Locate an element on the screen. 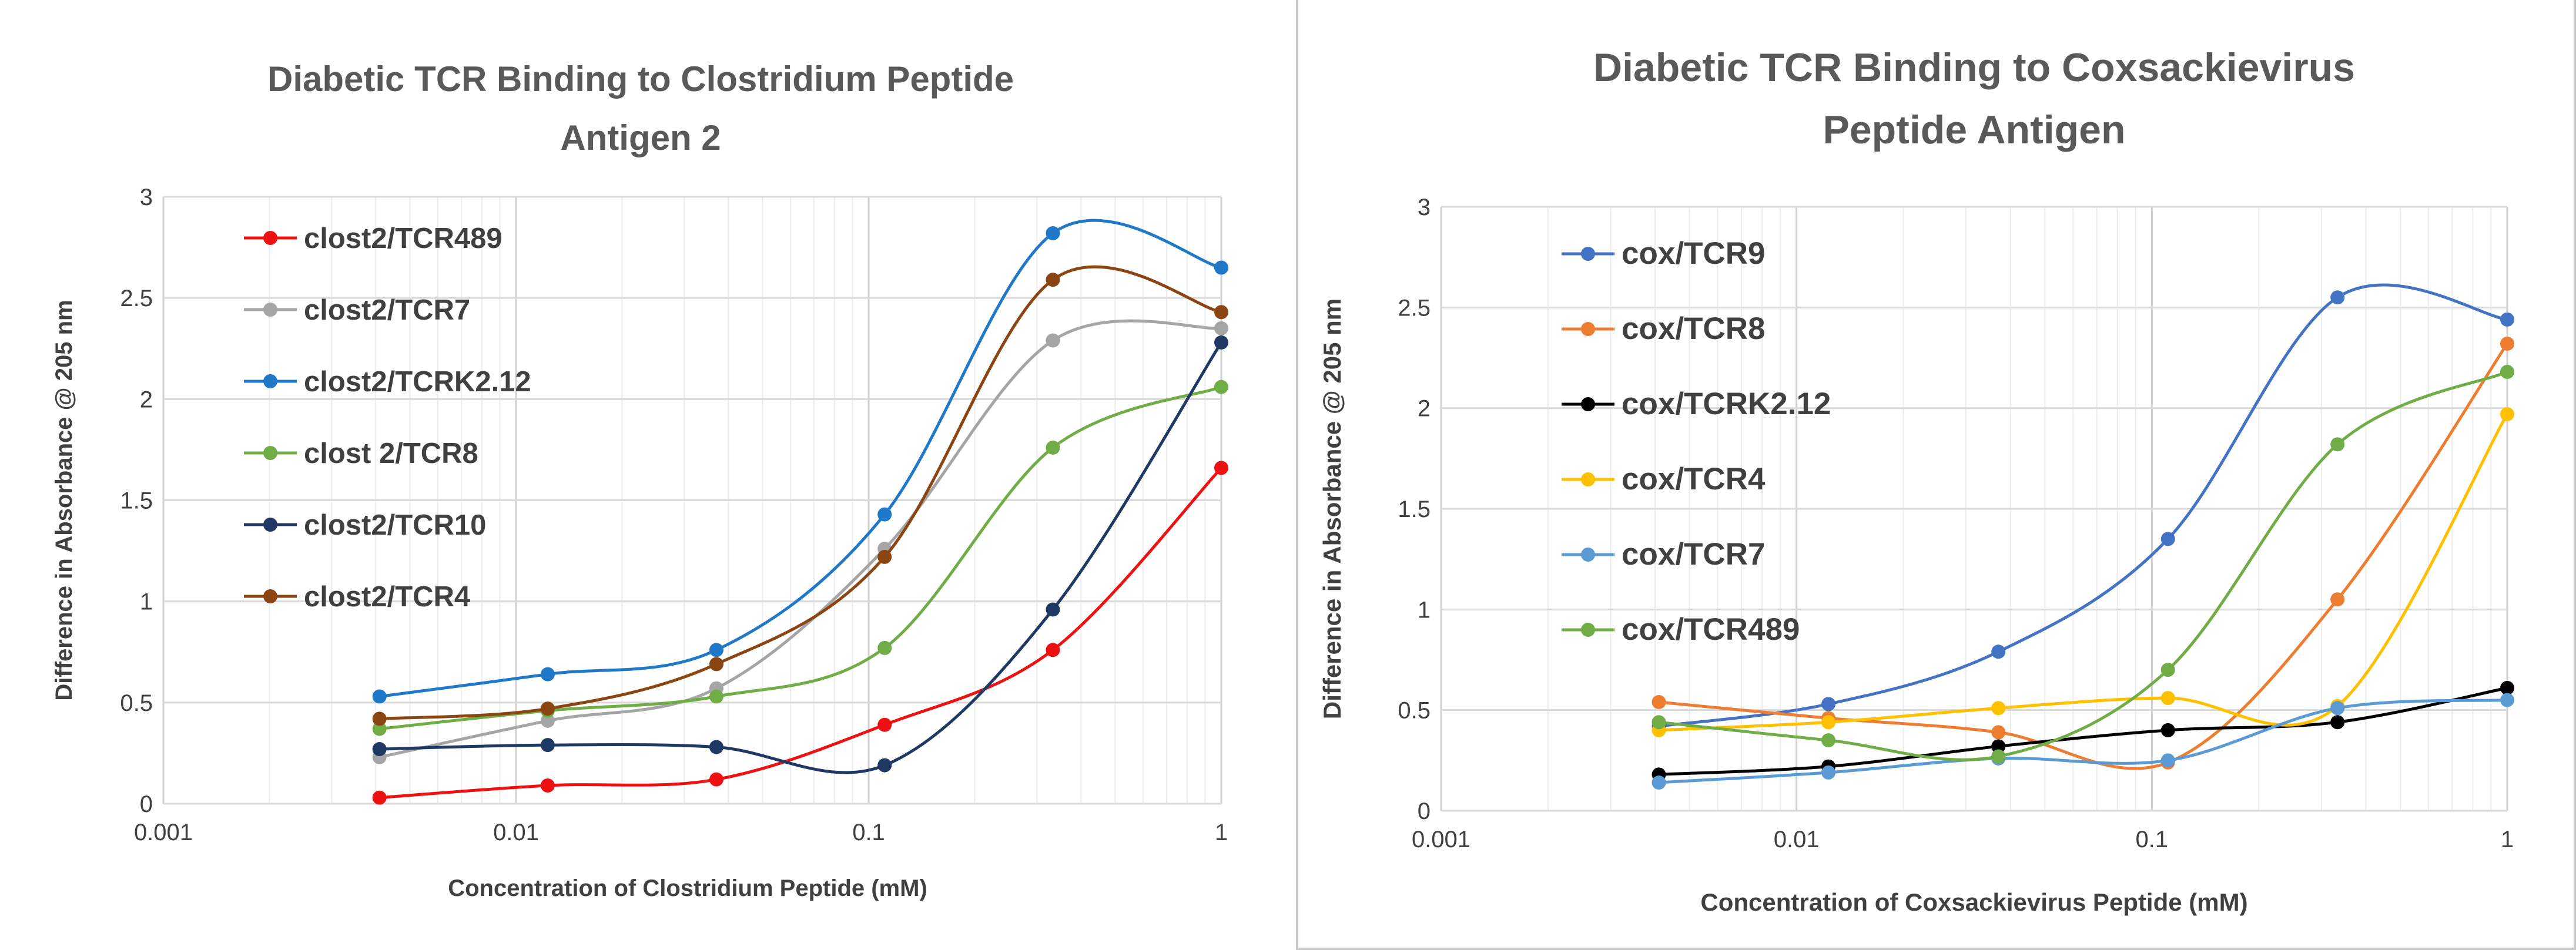 This screenshot has width=2576, height=950. legend-item-cox-tcr7: cox/TCR7 is located at coordinates (1663, 554).